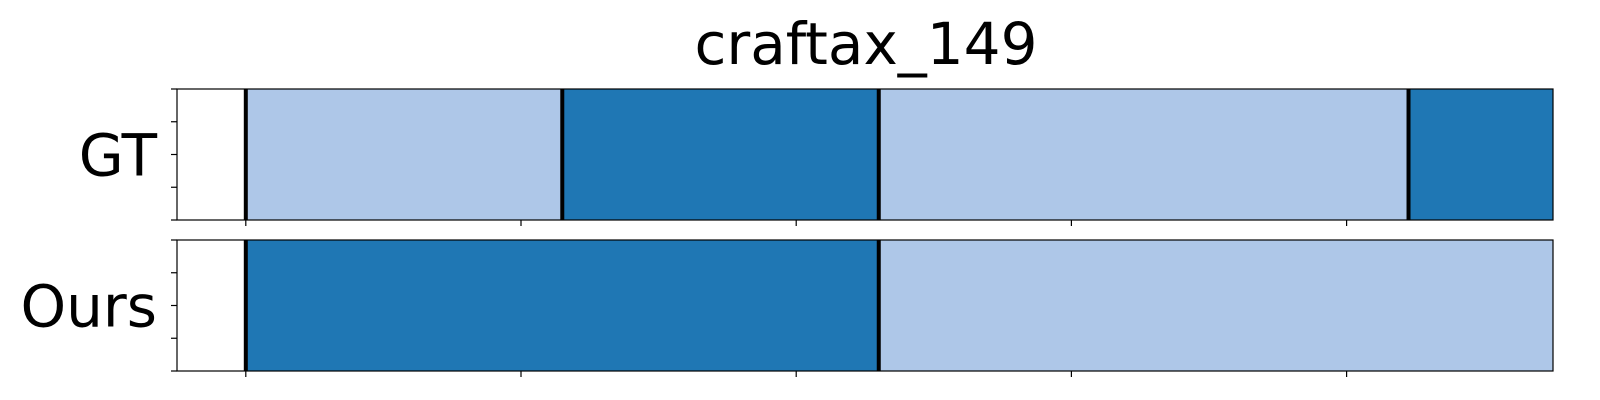 The width and height of the screenshot is (1600, 400). Describe the element at coordinates (89, 307) in the screenshot. I see `row-label-ours: Ours` at that location.